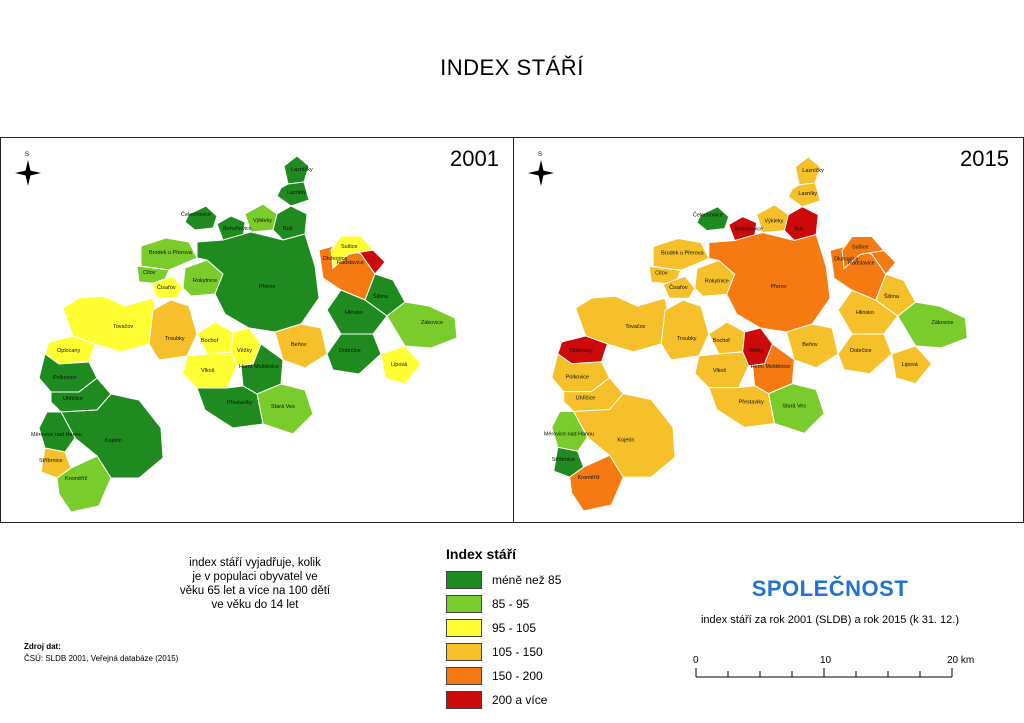 The image size is (1024, 723). I want to click on legend-item: 150 - 200, so click(503, 676).